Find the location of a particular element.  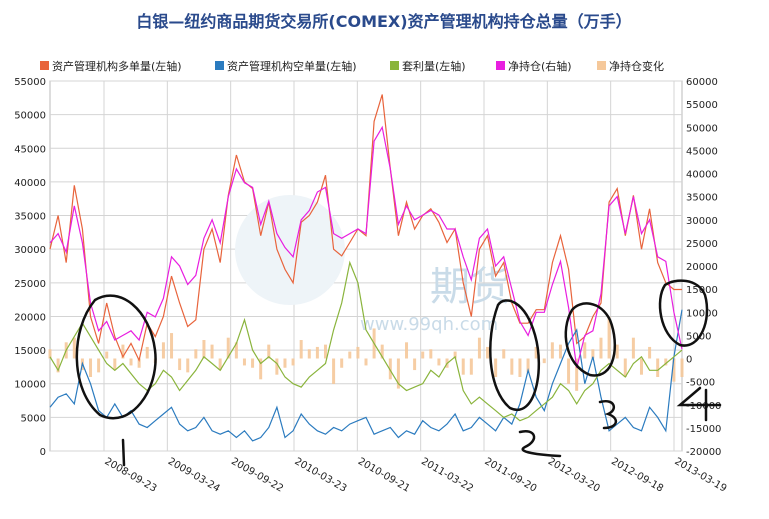

x-tick-label: 2011-09-20 is located at coordinates (511, 475).